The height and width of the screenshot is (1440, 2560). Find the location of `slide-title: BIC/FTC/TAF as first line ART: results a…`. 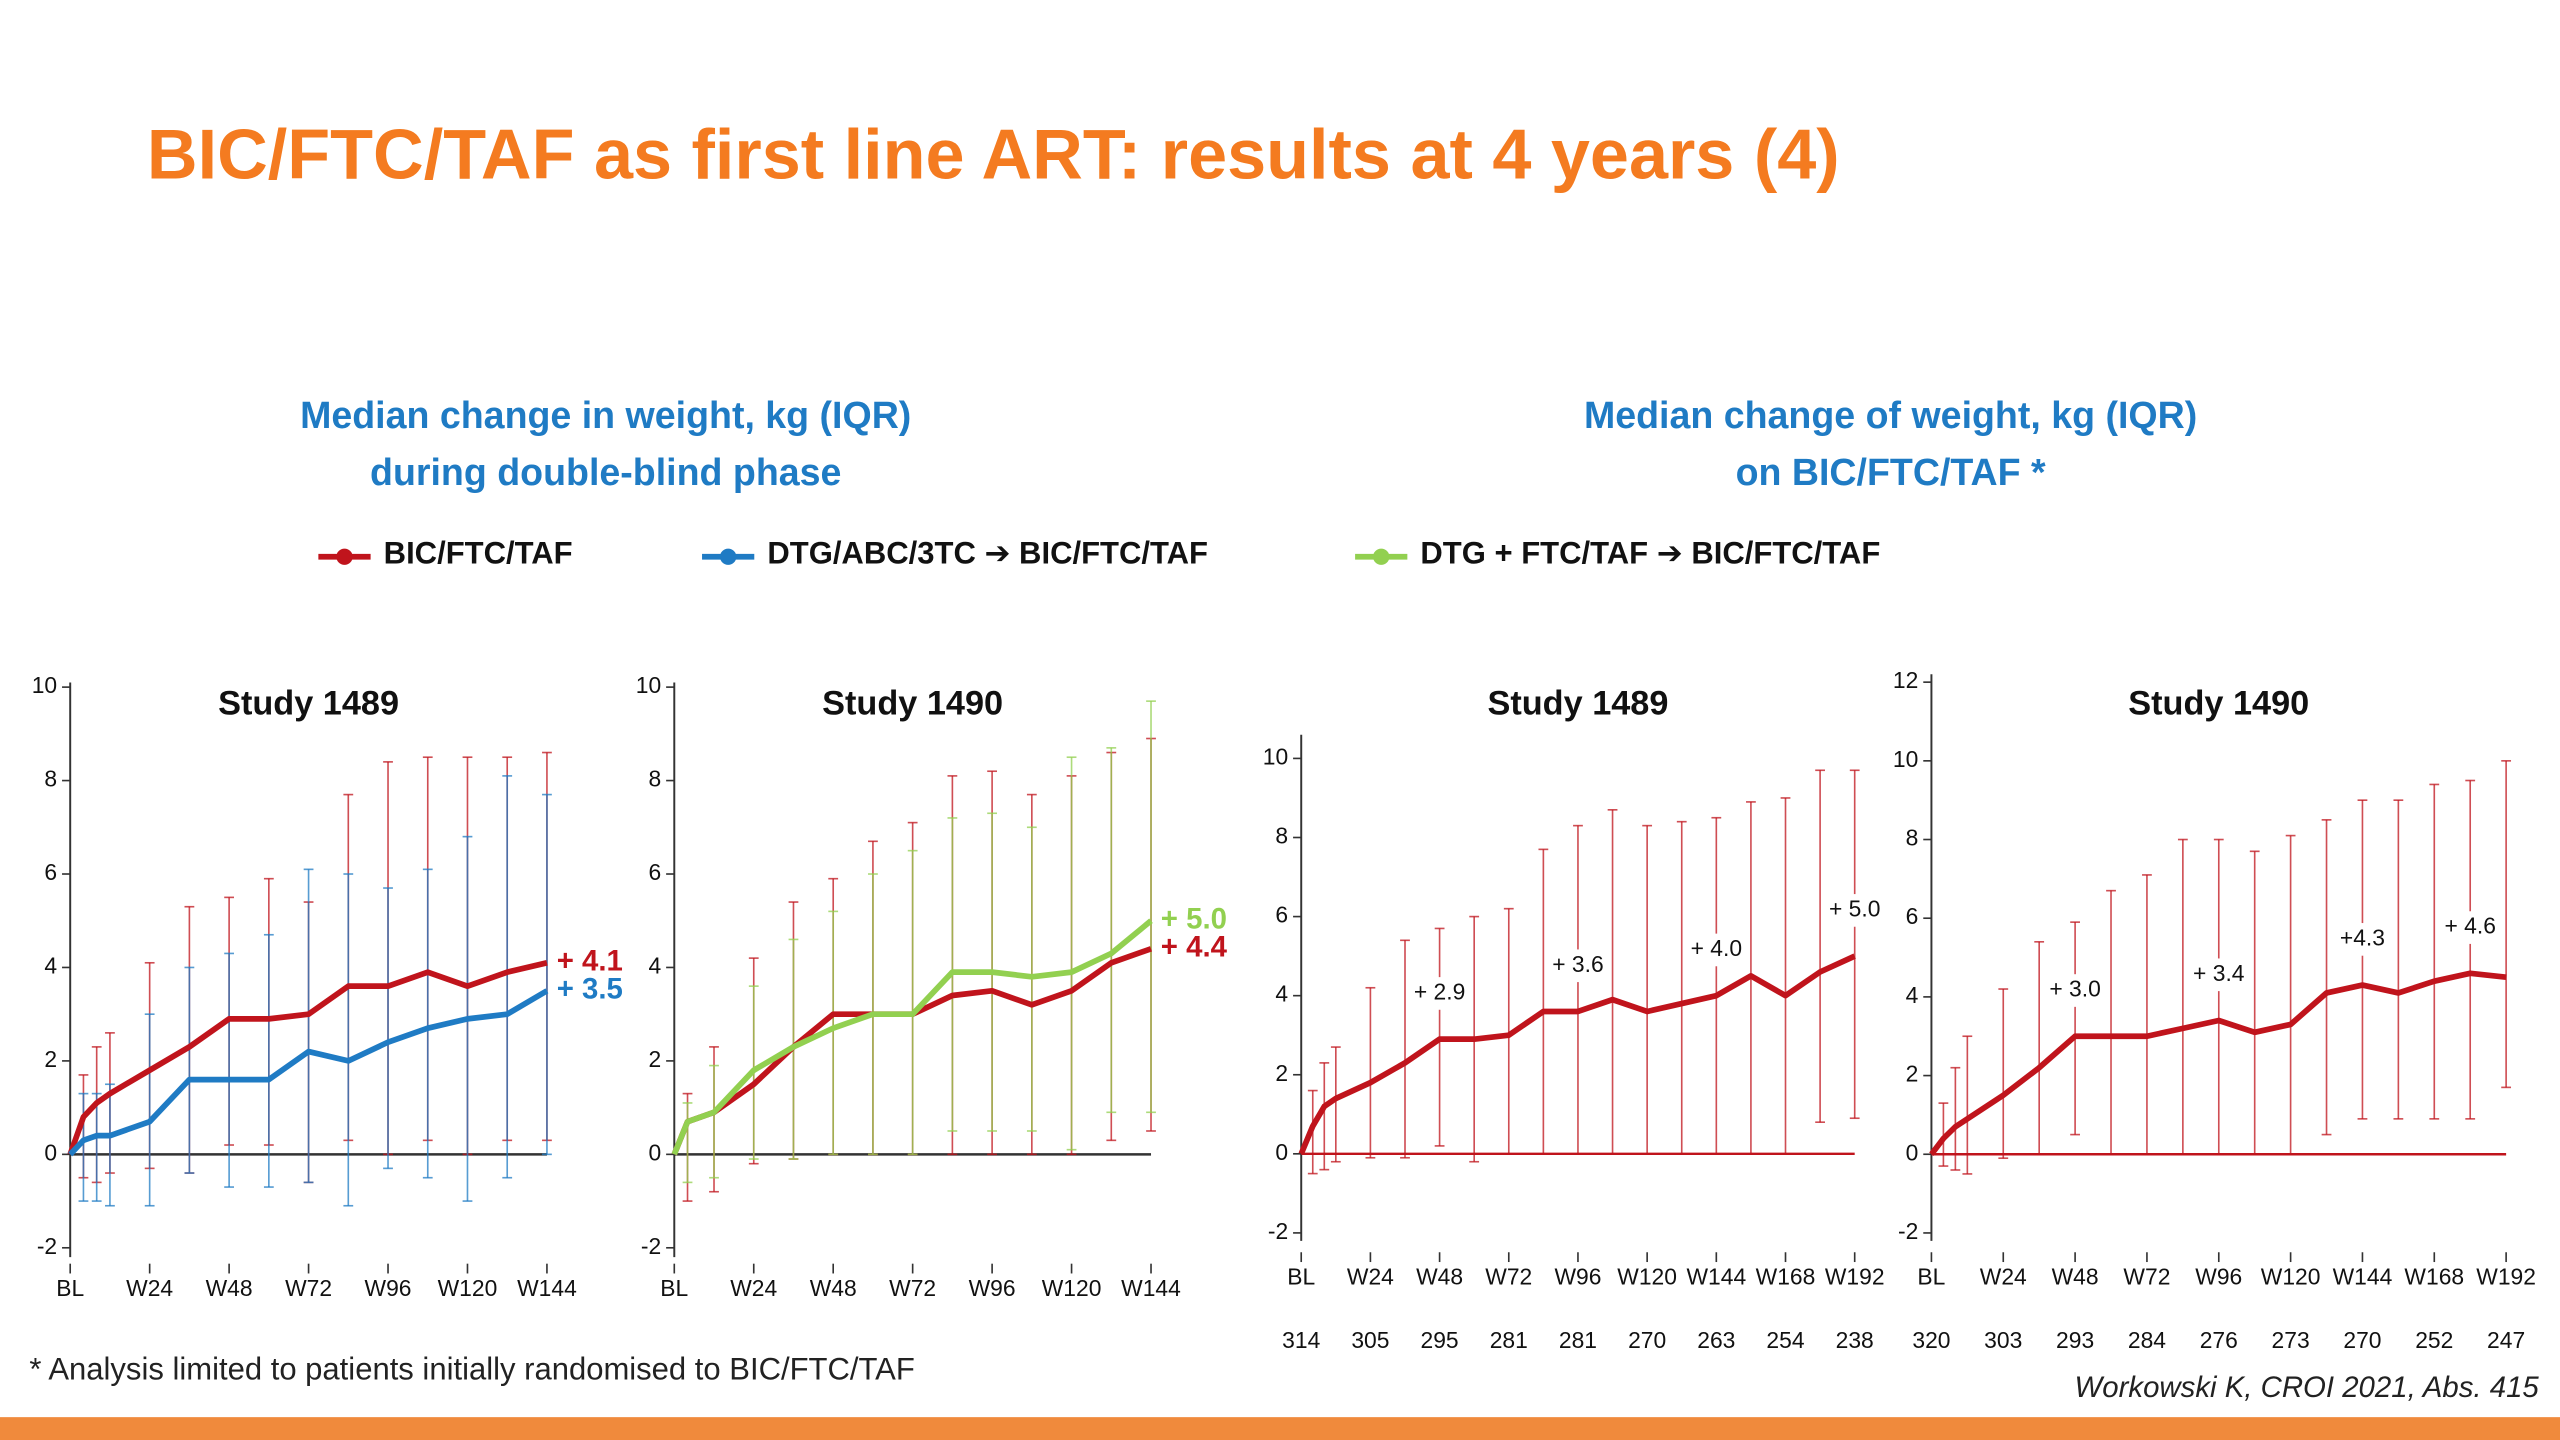

slide-title: BIC/FTC/TAF as first line ART: results a… is located at coordinates (993, 154).